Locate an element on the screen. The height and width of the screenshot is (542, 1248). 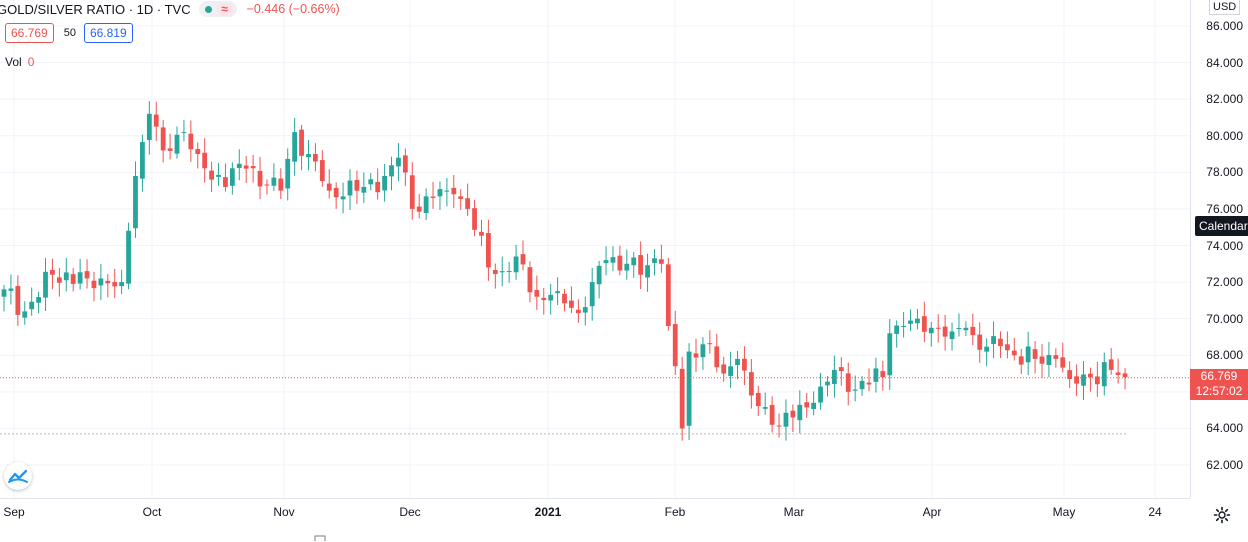
currency-label: USD is located at coordinates (1225, 7).